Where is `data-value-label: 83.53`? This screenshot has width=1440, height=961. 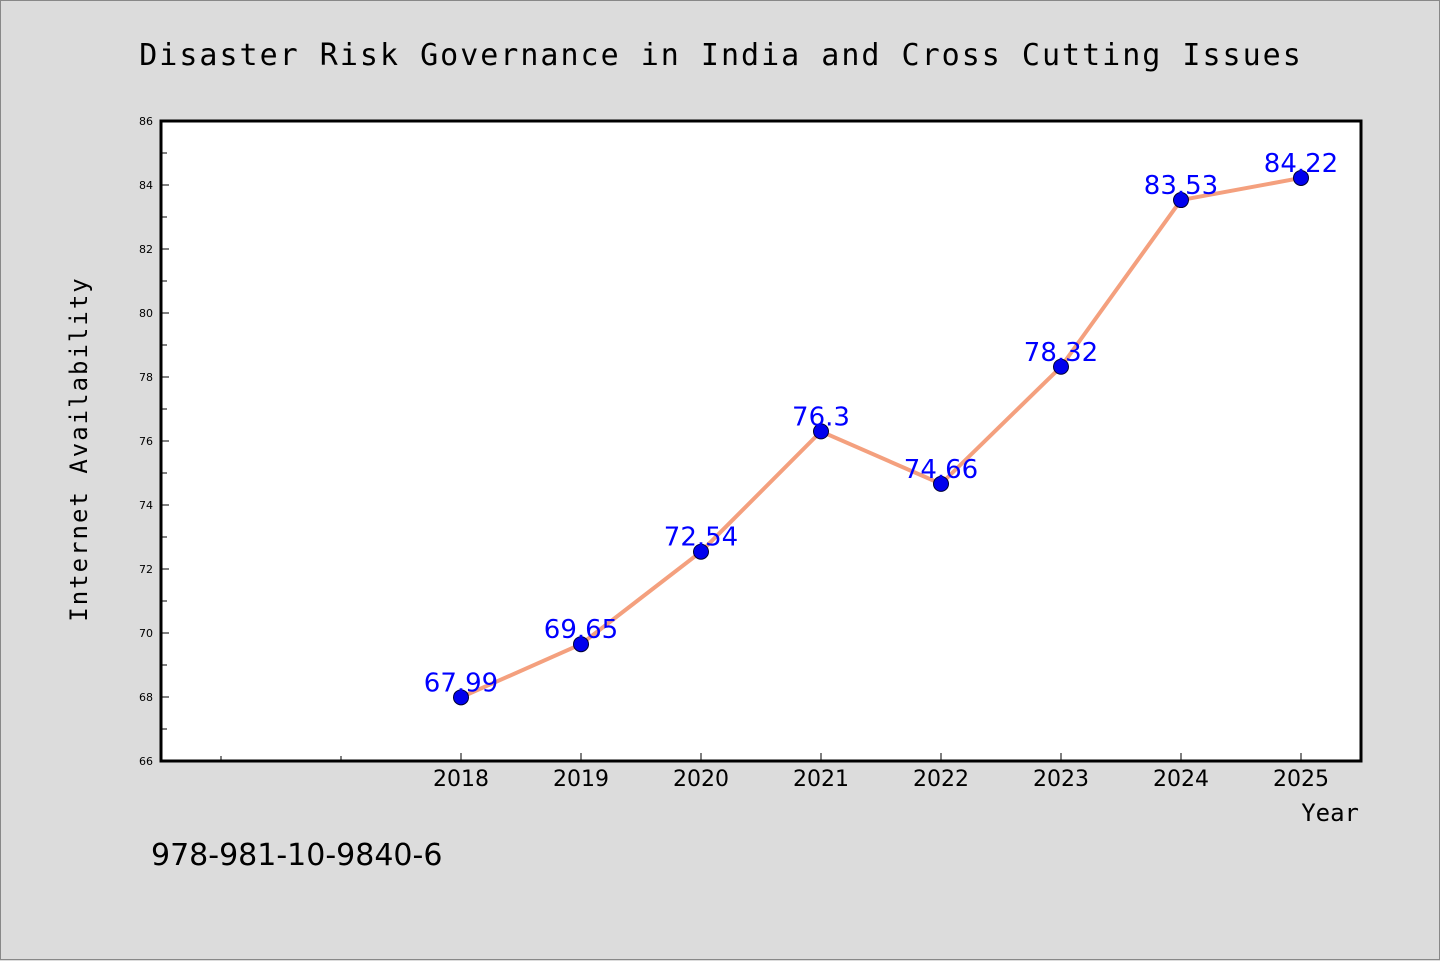 data-value-label: 83.53 is located at coordinates (1181, 186).